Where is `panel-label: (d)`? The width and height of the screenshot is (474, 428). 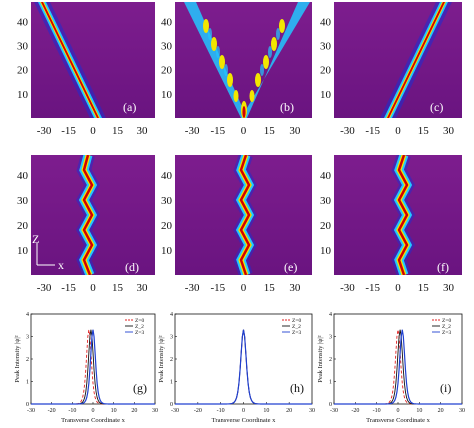 panel-label: (d) is located at coordinates (132, 267).